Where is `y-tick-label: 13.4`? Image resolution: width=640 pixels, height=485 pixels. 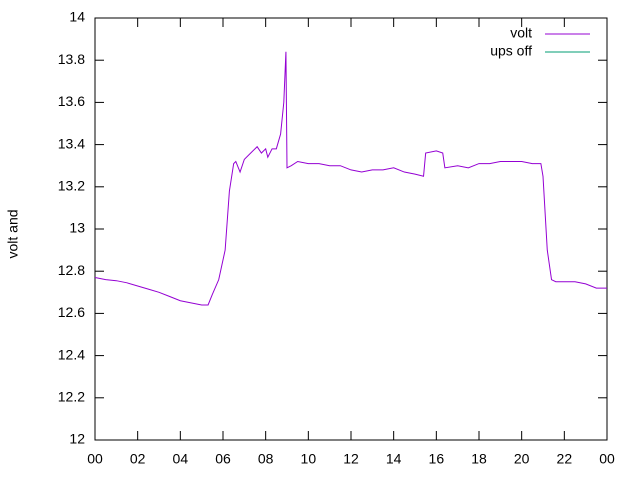 y-tick-label: 13.4 is located at coordinates (71, 143).